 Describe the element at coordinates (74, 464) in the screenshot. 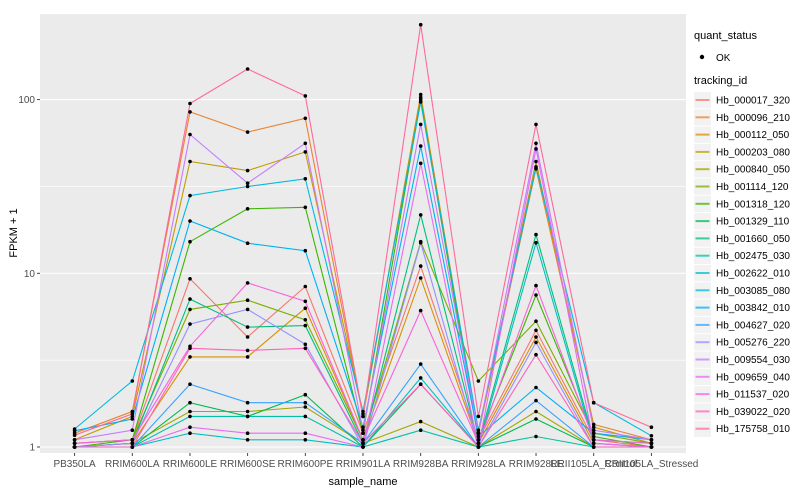

I see `x-tick-label: PB350LA` at that location.